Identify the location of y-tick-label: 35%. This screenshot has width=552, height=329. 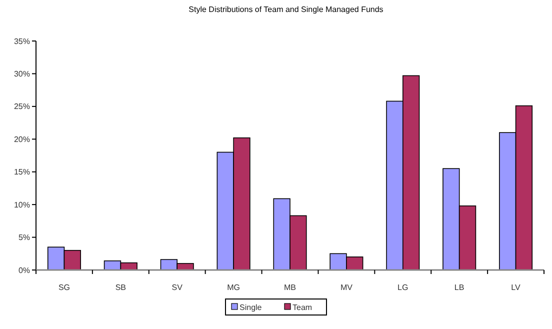
(22, 41).